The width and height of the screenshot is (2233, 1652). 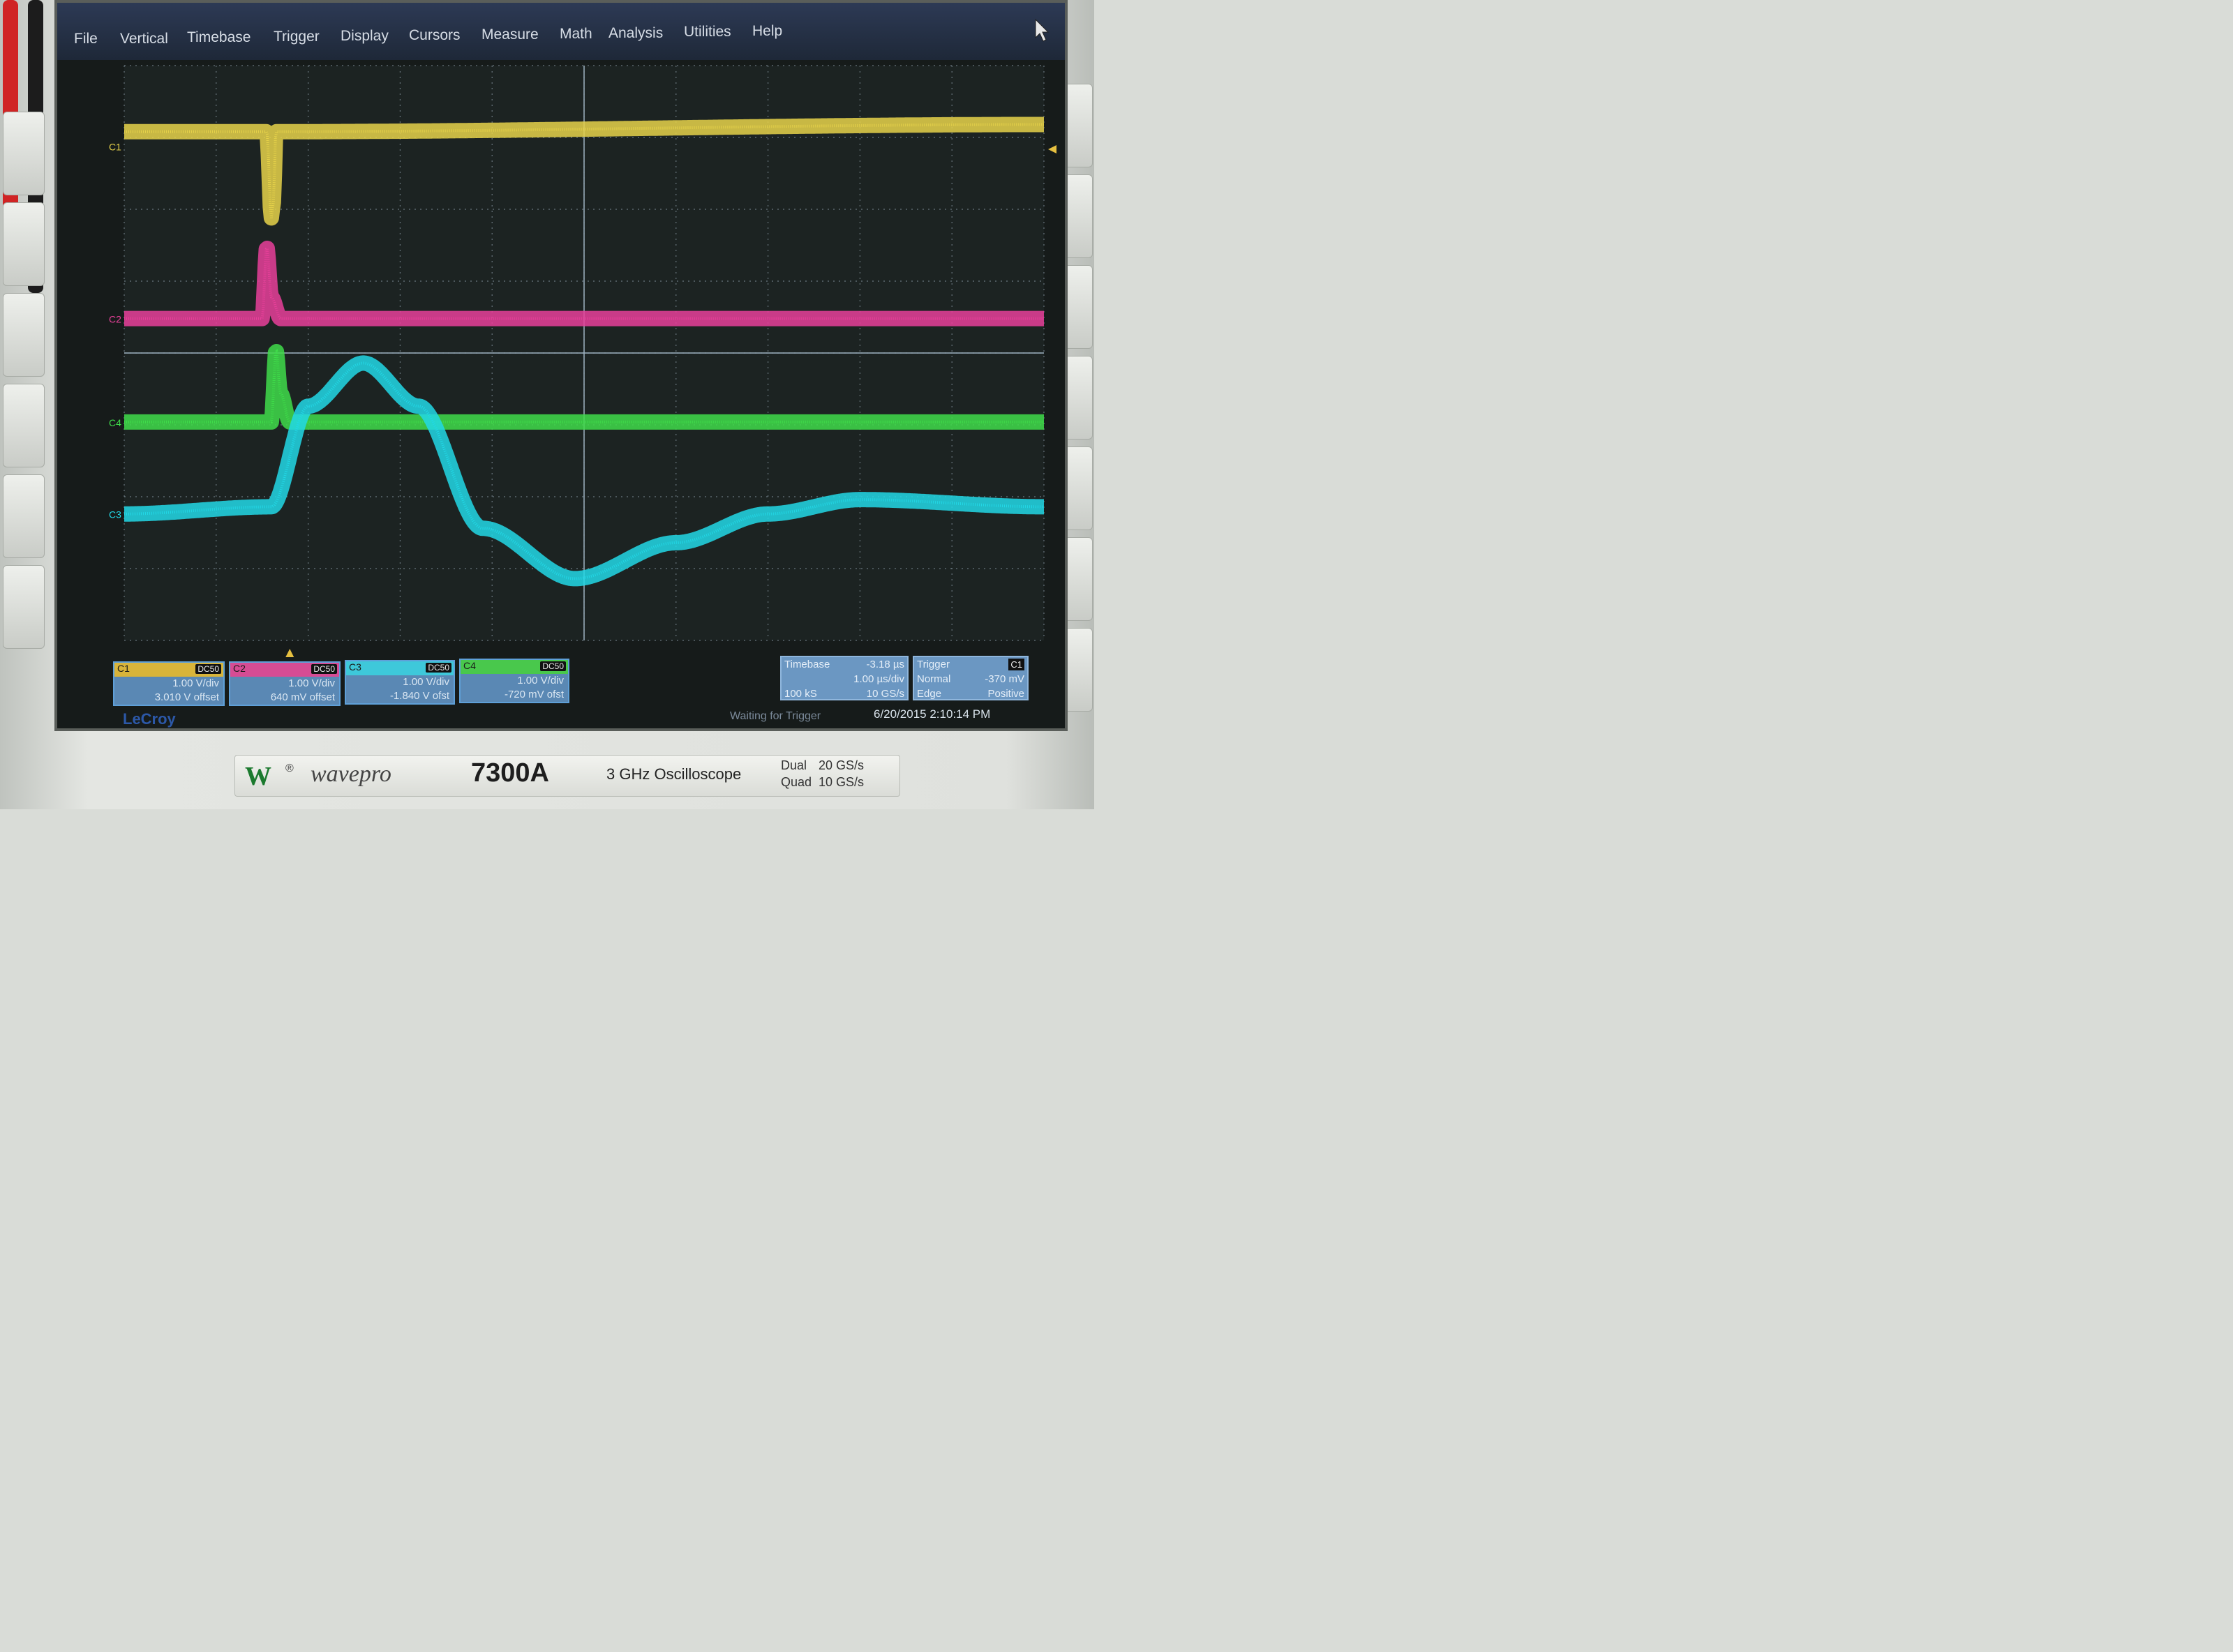 What do you see at coordinates (584, 170) in the screenshot?
I see `waveform-noise-c1` at bounding box center [584, 170].